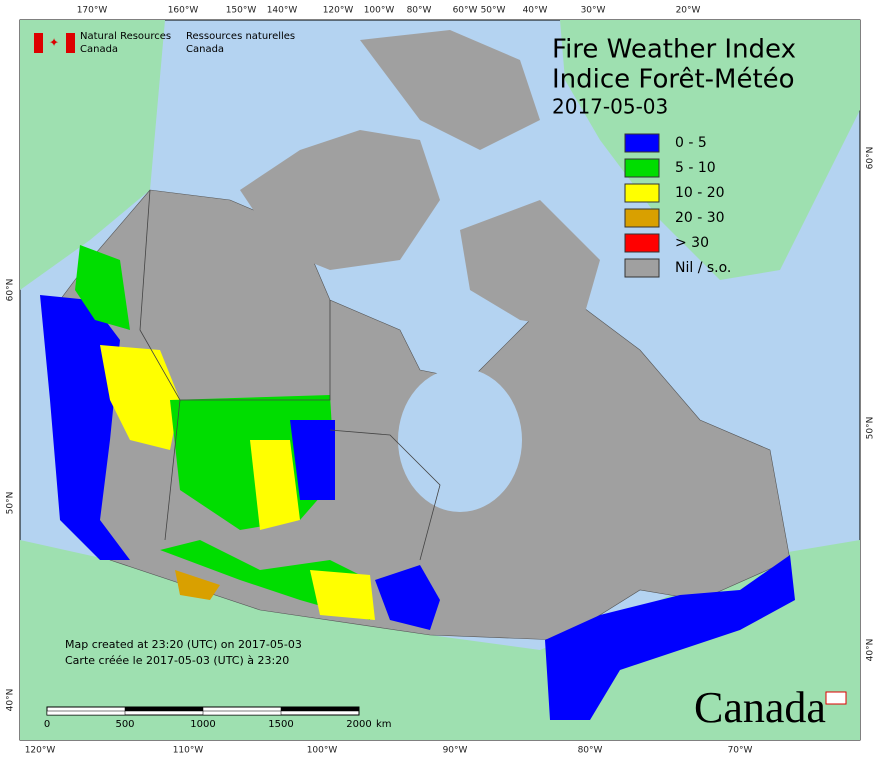 Image resolution: width=880 pixels, height=764 pixels. I want to click on org-fr: Ressources naturelles, so click(240, 36).